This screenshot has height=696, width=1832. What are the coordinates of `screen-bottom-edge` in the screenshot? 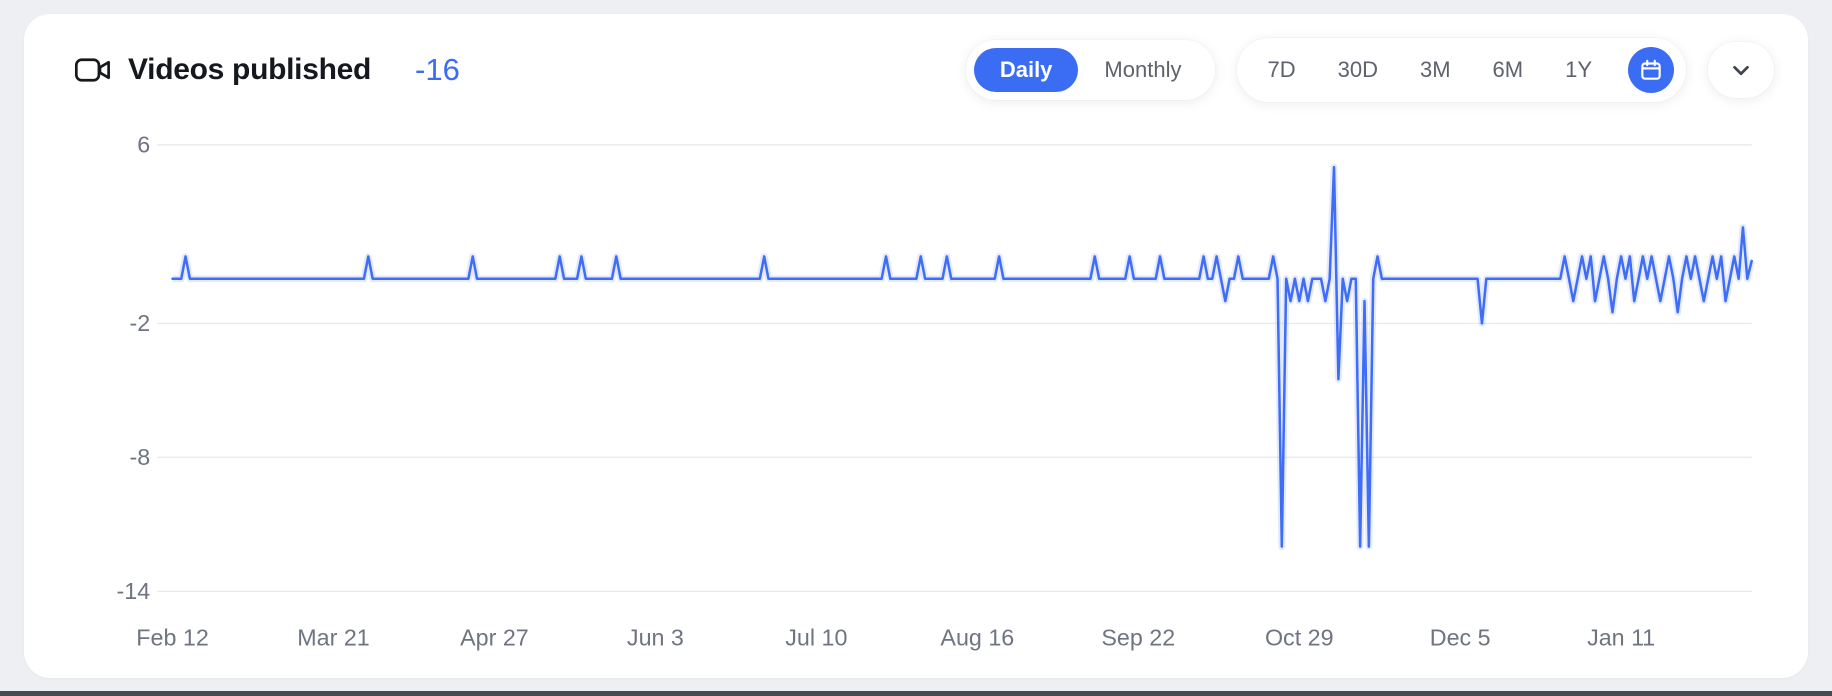 It's located at (916, 693).